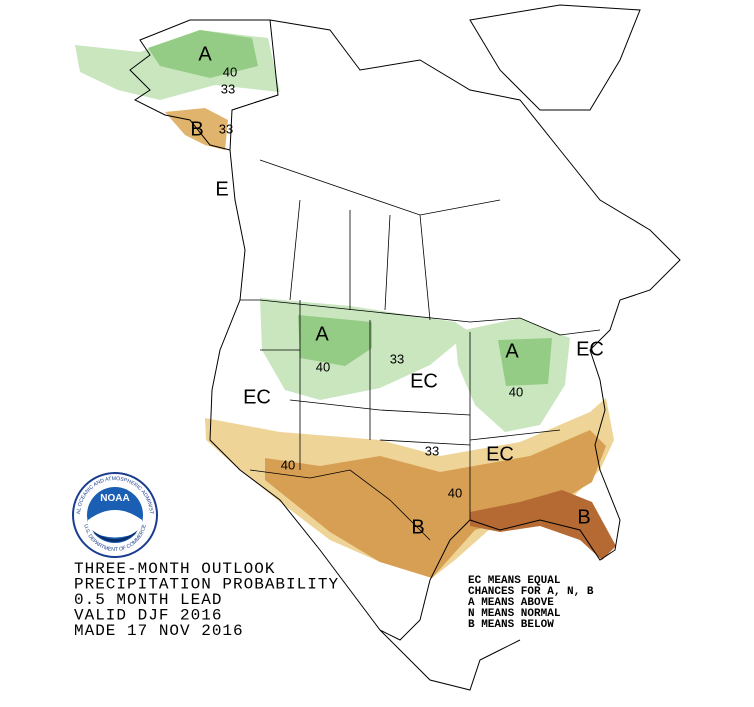 Image resolution: width=754 pixels, height=707 pixels. Describe the element at coordinates (174, 569) in the screenshot. I see `title-line: THREE-MONTH OUTLOOK` at that location.